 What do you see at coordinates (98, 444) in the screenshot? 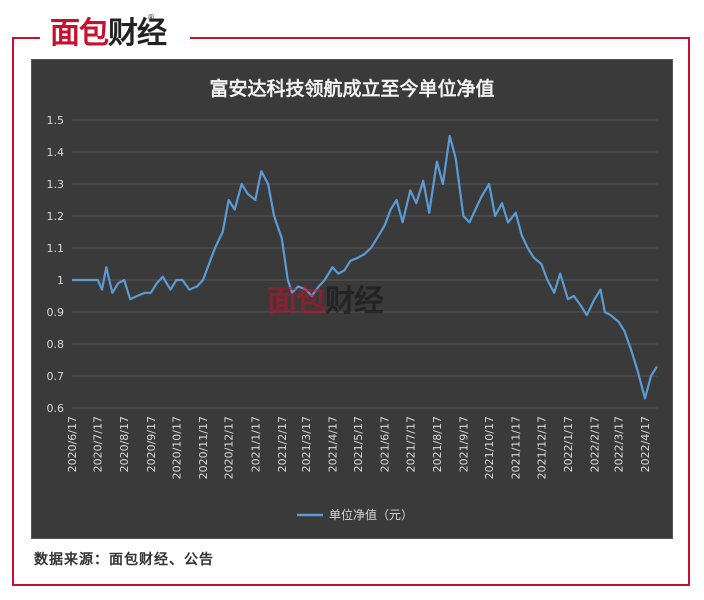
I see `x-tick-label: 2020/7/17` at bounding box center [98, 444].